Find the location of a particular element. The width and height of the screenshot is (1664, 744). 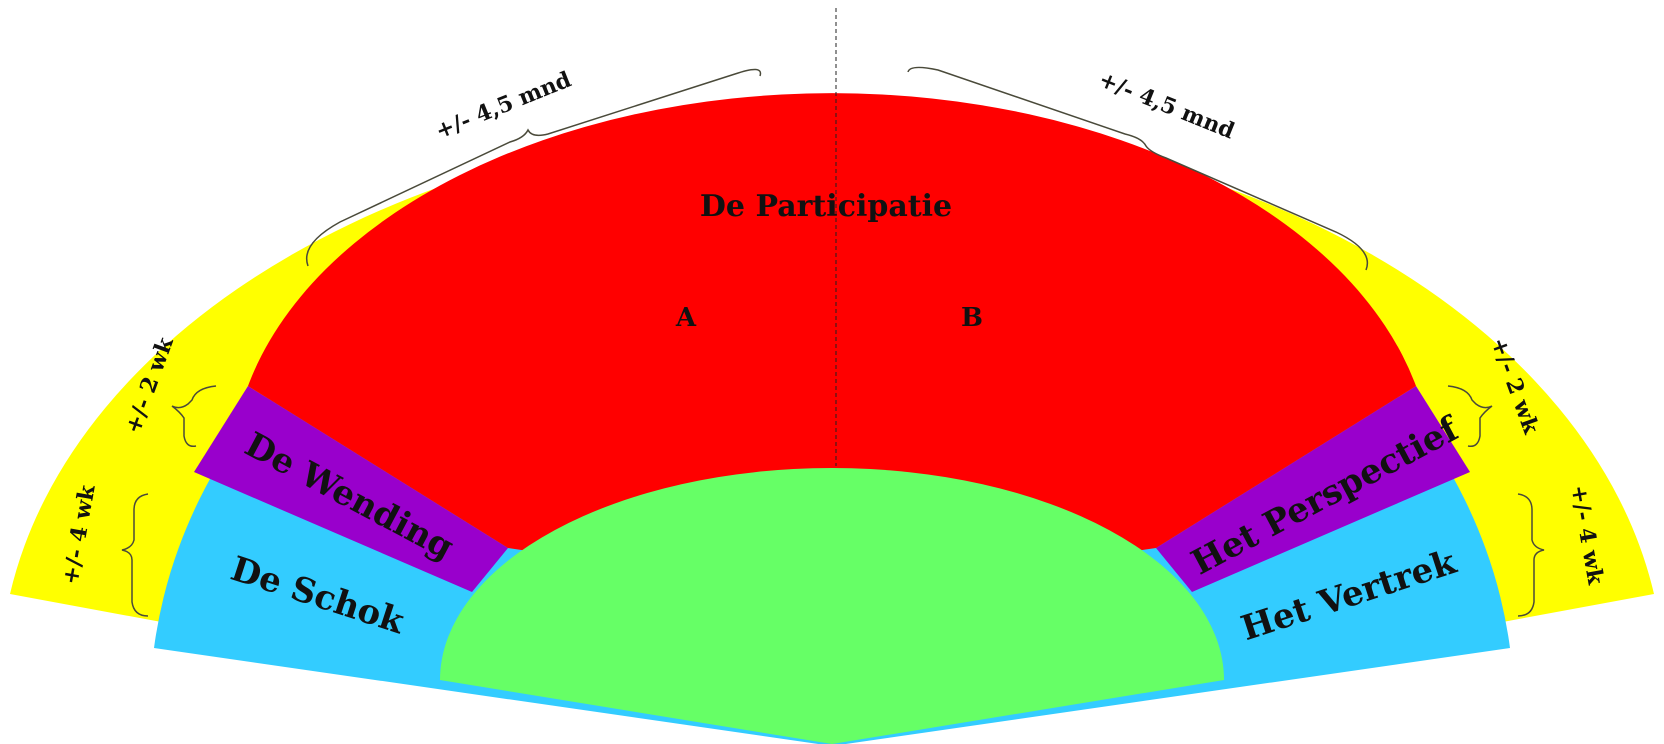

label-part-a: A is located at coordinates (686, 318).